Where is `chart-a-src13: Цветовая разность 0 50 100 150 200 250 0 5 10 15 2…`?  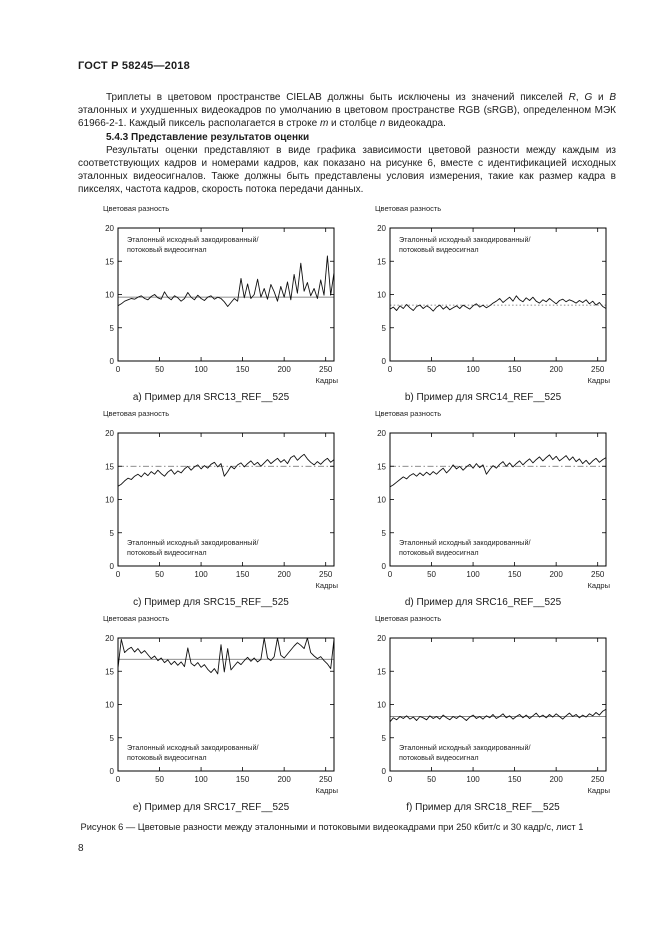
chart-a-src13: Цветовая разность 0 50 100 150 200 250 0 5 10 15 2… is located at coordinates (211, 303).